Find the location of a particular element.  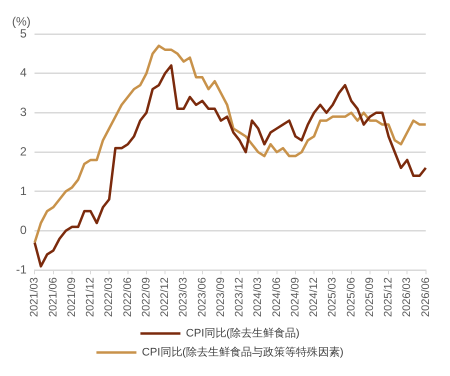

x-tick-label: 2023/06 is located at coordinates (202, 297).